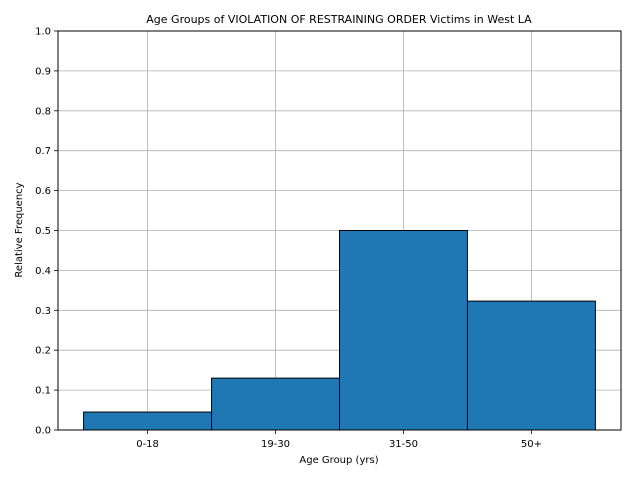 This screenshot has width=640, height=480. I want to click on y-tick-label: 0.8, so click(43, 111).